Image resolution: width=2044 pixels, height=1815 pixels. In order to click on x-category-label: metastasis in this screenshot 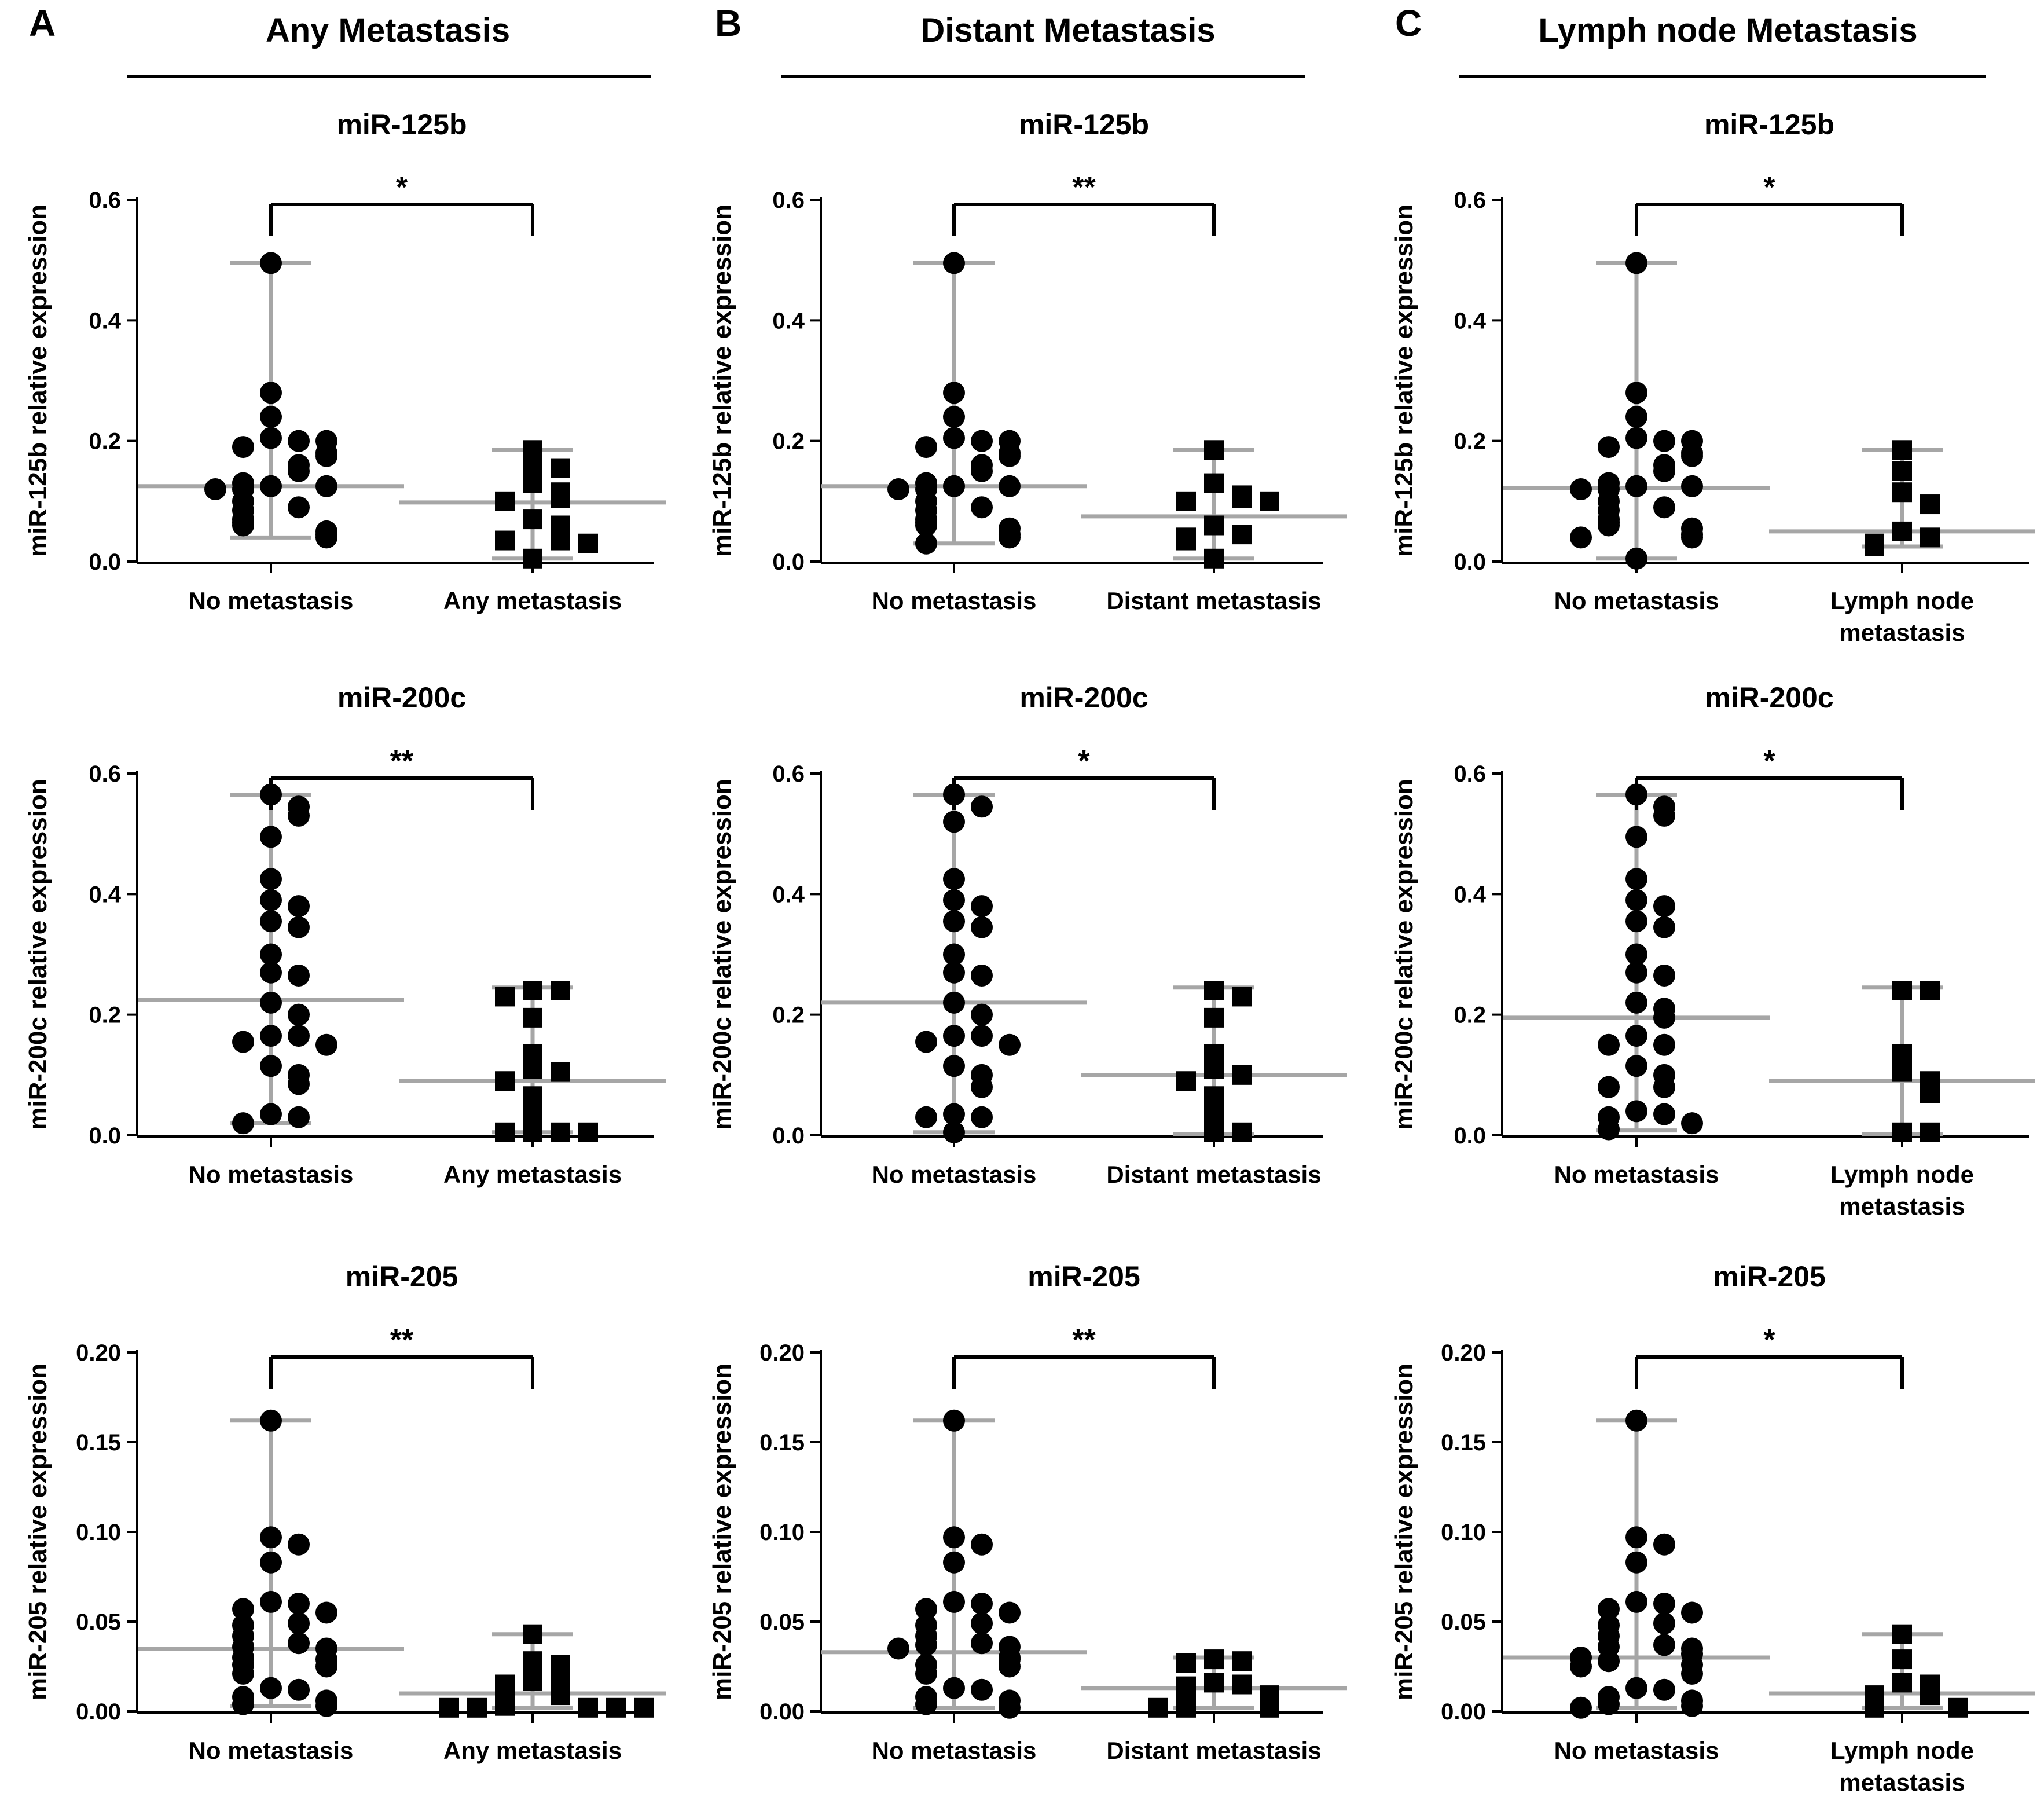, I will do `click(1902, 1206)`.